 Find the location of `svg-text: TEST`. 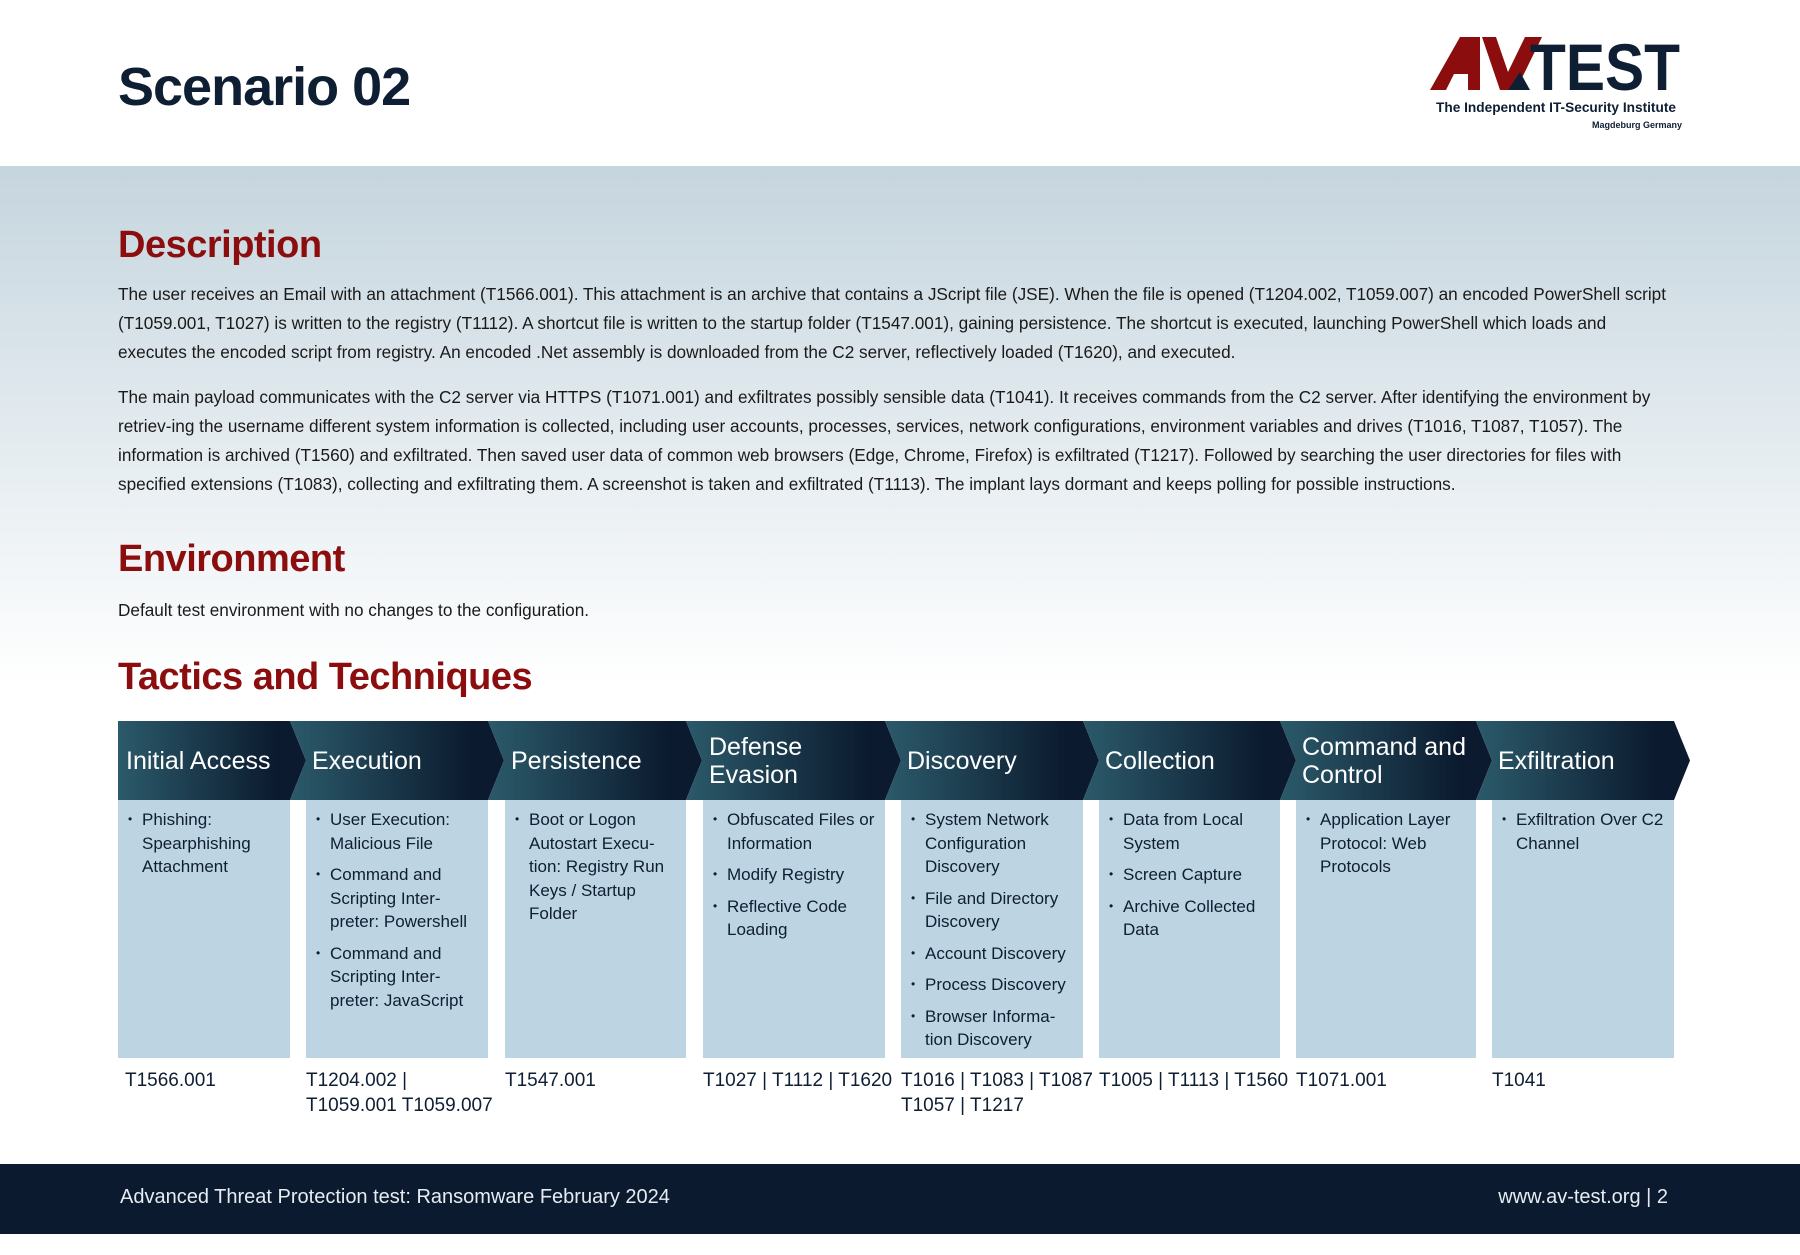

svg-text: TEST is located at coordinates (1605, 69).